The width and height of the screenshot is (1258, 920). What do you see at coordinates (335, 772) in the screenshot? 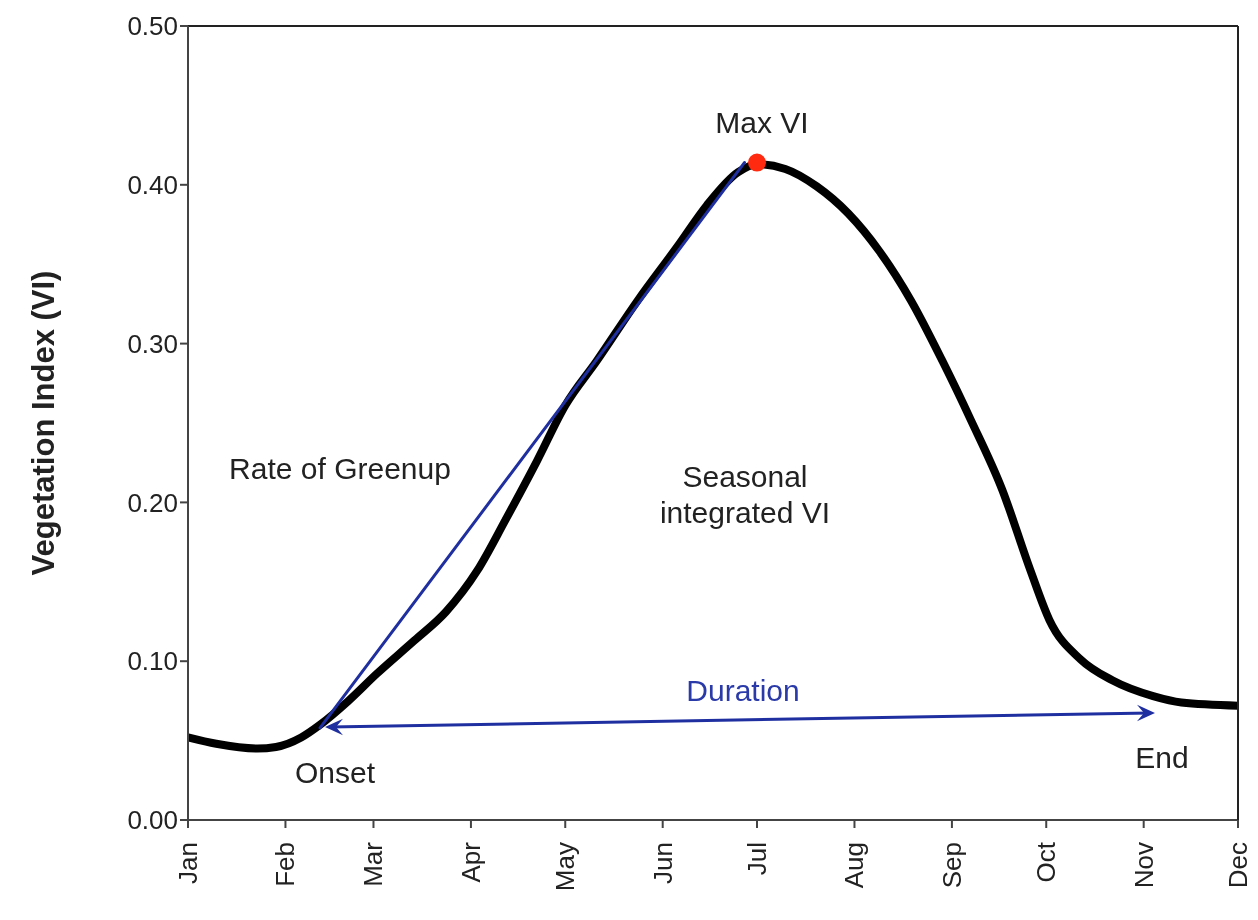
I see `annotation: Onset` at bounding box center [335, 772].